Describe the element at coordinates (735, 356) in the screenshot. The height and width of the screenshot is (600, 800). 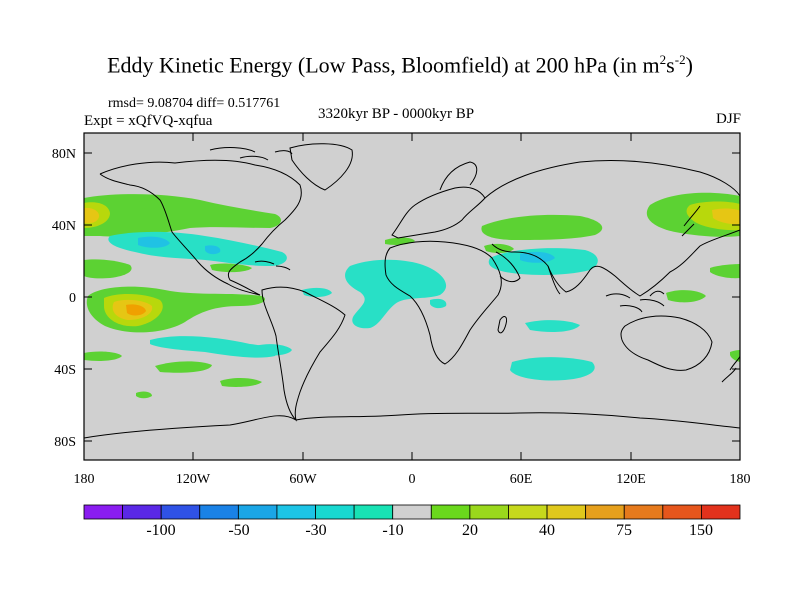
I see `anomaly-spac-east` at that location.